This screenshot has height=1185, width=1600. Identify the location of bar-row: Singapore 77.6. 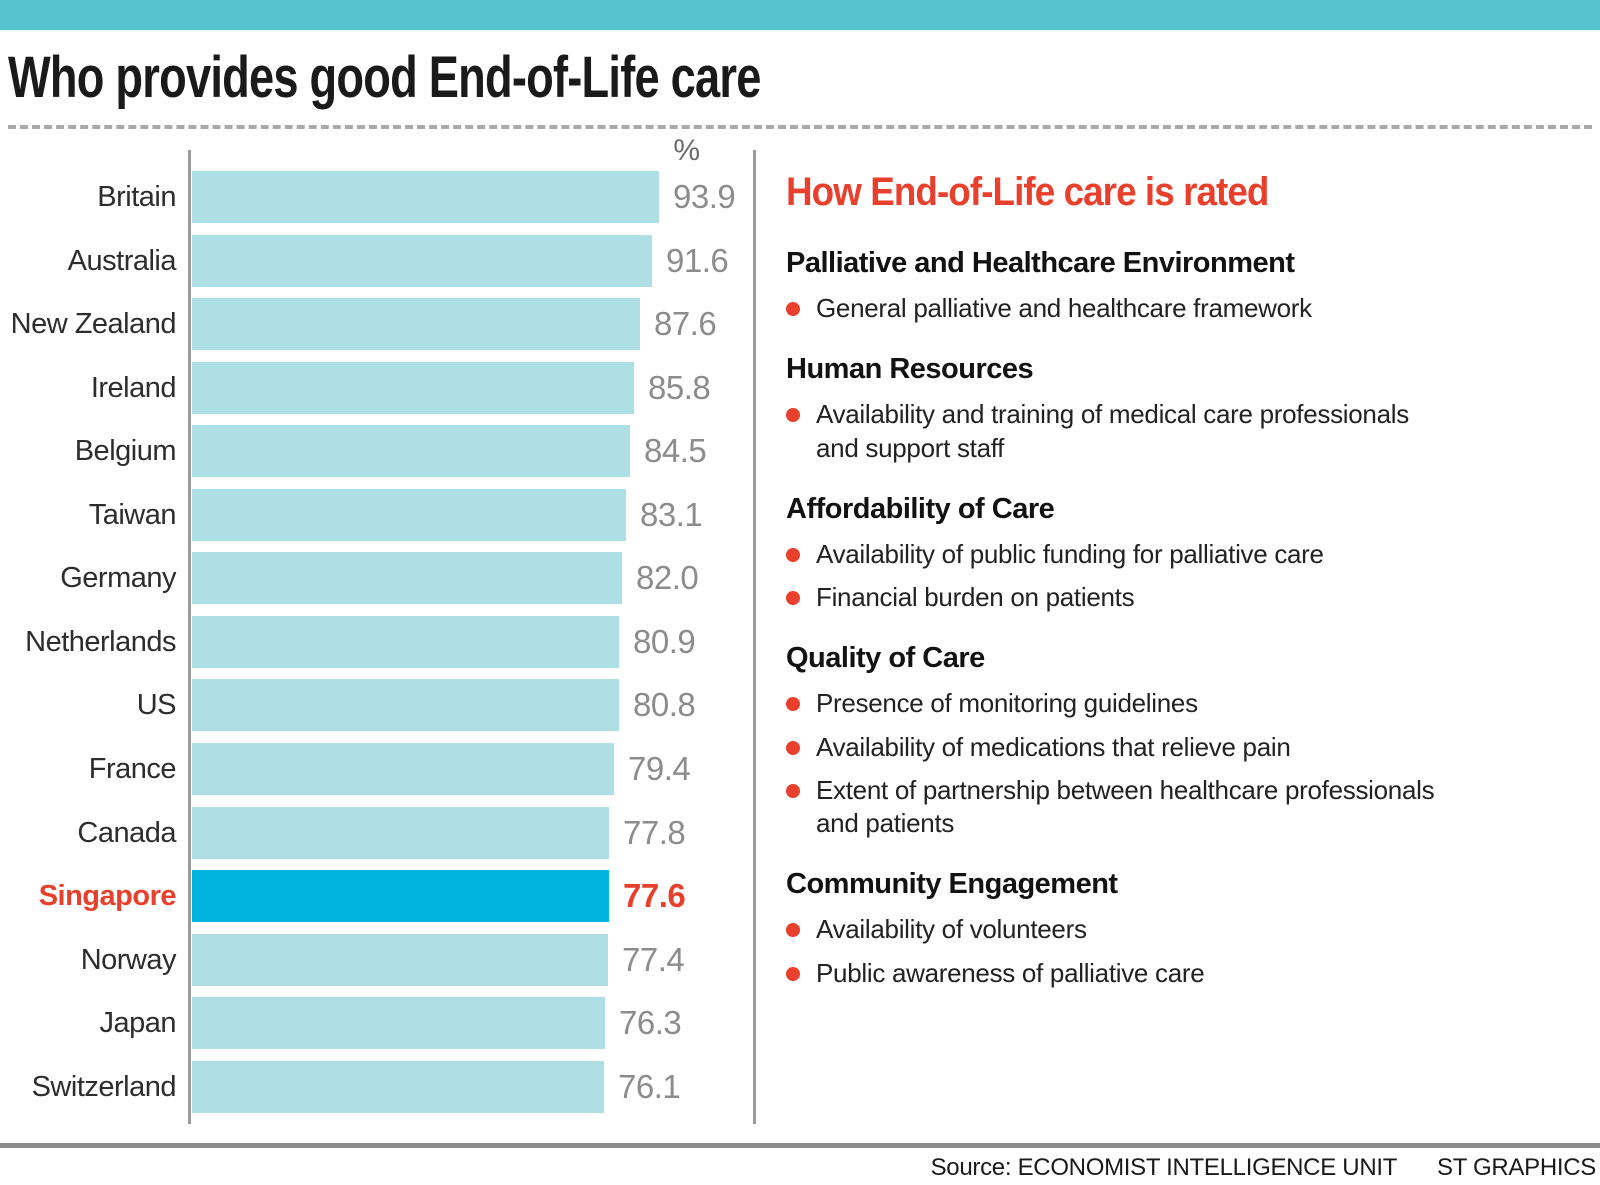
(800, 896).